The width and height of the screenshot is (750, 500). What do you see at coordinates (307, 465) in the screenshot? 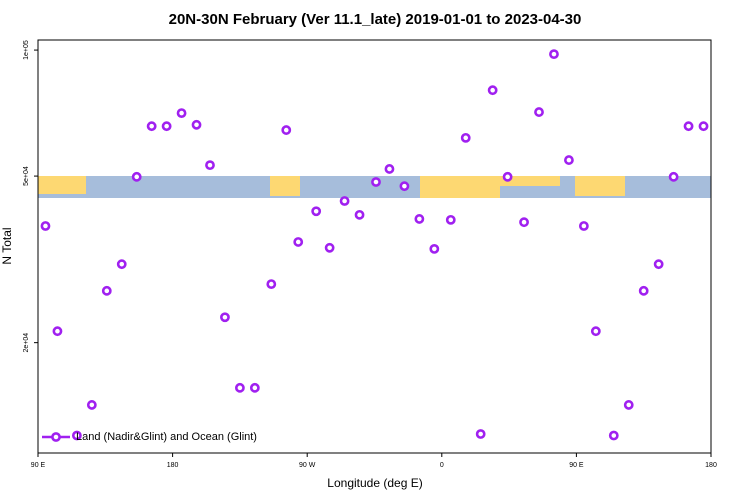
I see `x-tick-label: 90 W` at bounding box center [307, 465].